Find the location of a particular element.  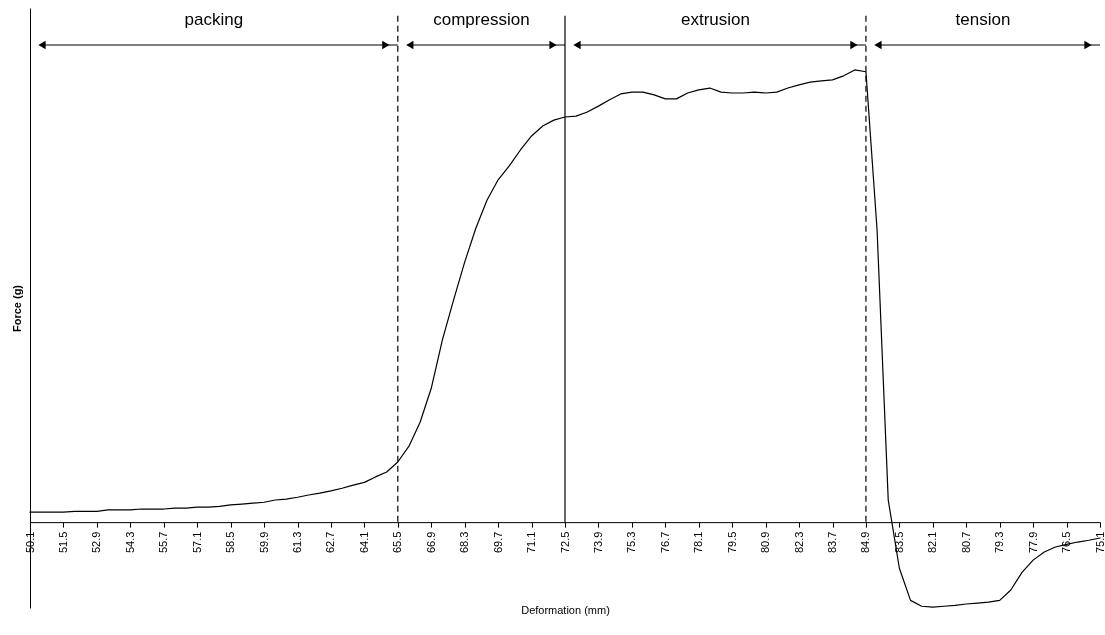

x-tick-label: 69.7 is located at coordinates (497, 542).